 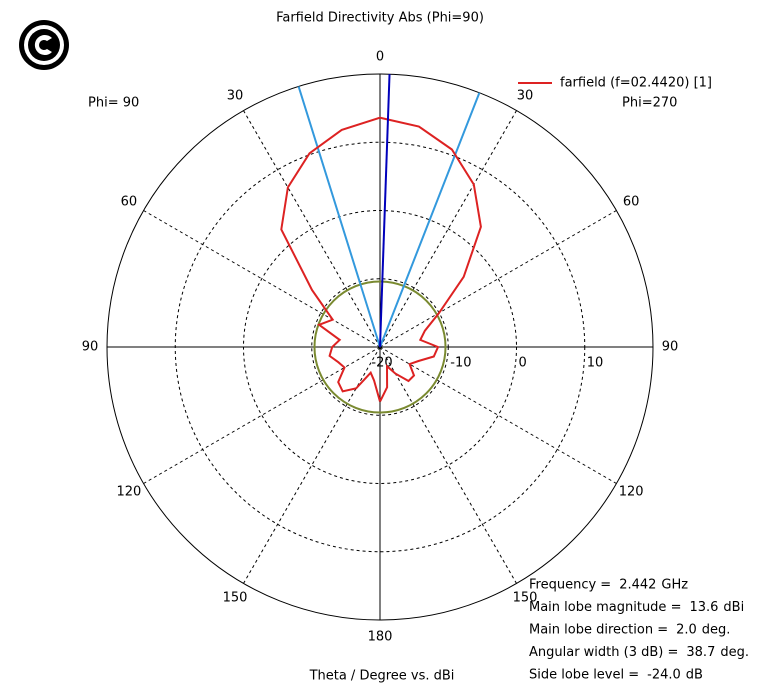 I want to click on info-value: -24.0, so click(x=664, y=675).